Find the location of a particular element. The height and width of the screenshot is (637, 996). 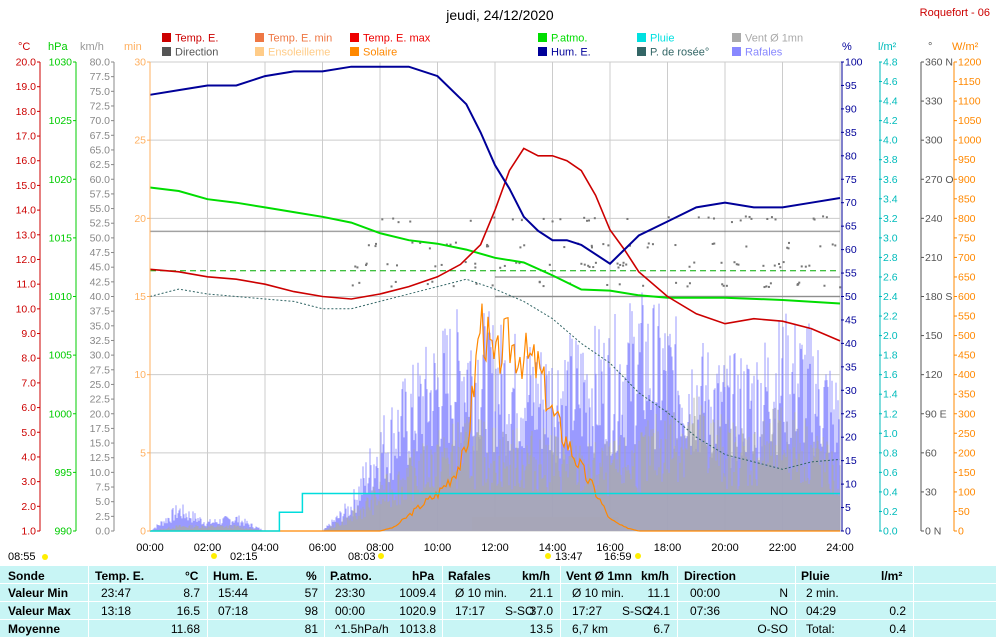

x-tick-label: 24:00 is located at coordinates (840, 548).